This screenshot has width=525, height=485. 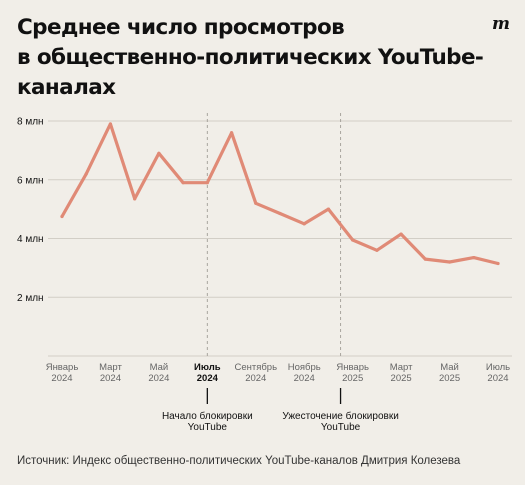 I want to click on y-tick-label: 4 млн, so click(x=30, y=239).